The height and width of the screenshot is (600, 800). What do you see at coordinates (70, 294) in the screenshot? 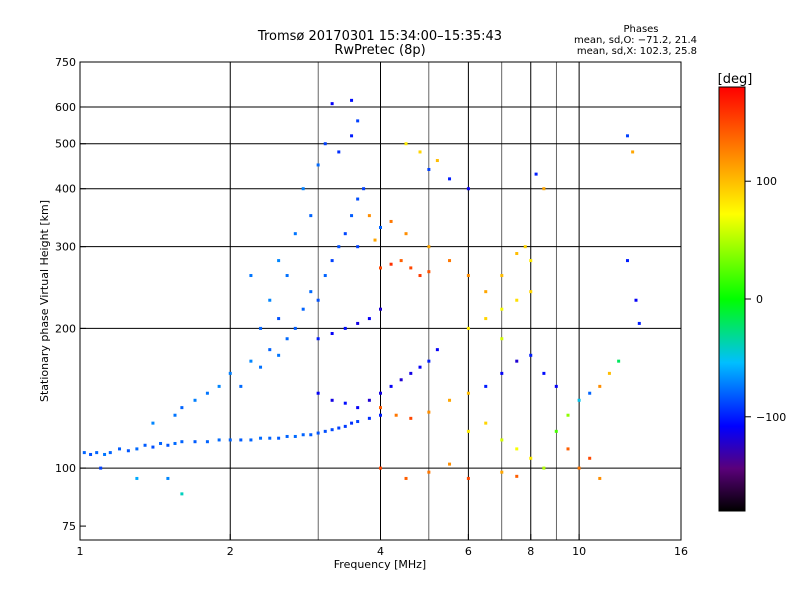
I see `y-axis-ticks: 75 100 200 300 400 500 600 750` at bounding box center [70, 294].